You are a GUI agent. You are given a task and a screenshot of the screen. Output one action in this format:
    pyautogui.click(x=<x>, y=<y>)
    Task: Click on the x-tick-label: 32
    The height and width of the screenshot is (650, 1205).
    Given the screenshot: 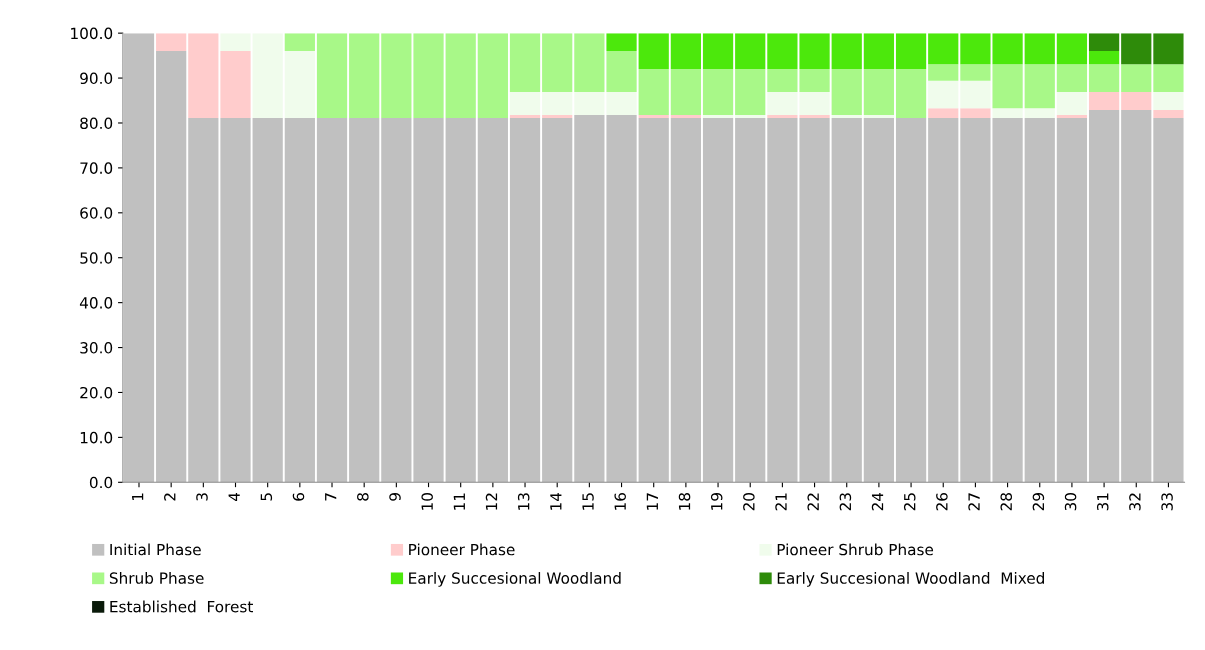 What is the action you would take?
    pyautogui.click(x=1135, y=502)
    